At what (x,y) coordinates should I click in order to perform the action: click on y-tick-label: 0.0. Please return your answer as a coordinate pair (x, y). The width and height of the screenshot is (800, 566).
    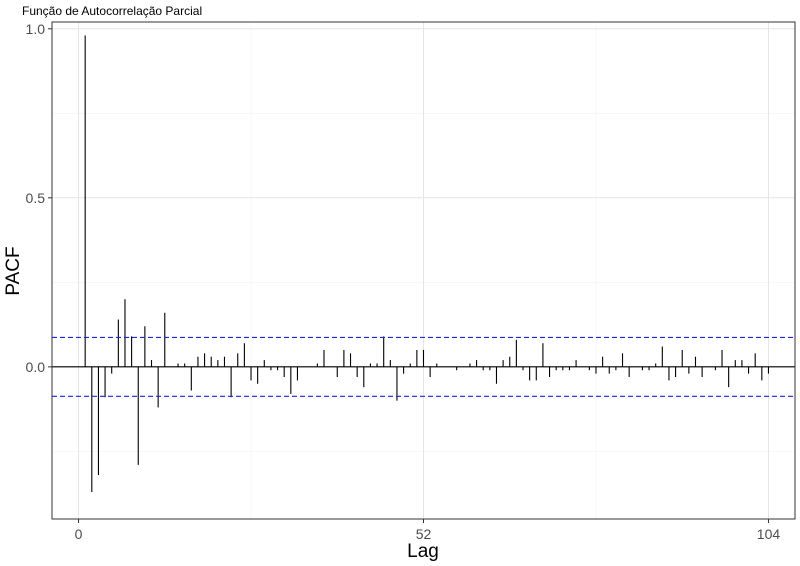
    Looking at the image, I should click on (36, 367).